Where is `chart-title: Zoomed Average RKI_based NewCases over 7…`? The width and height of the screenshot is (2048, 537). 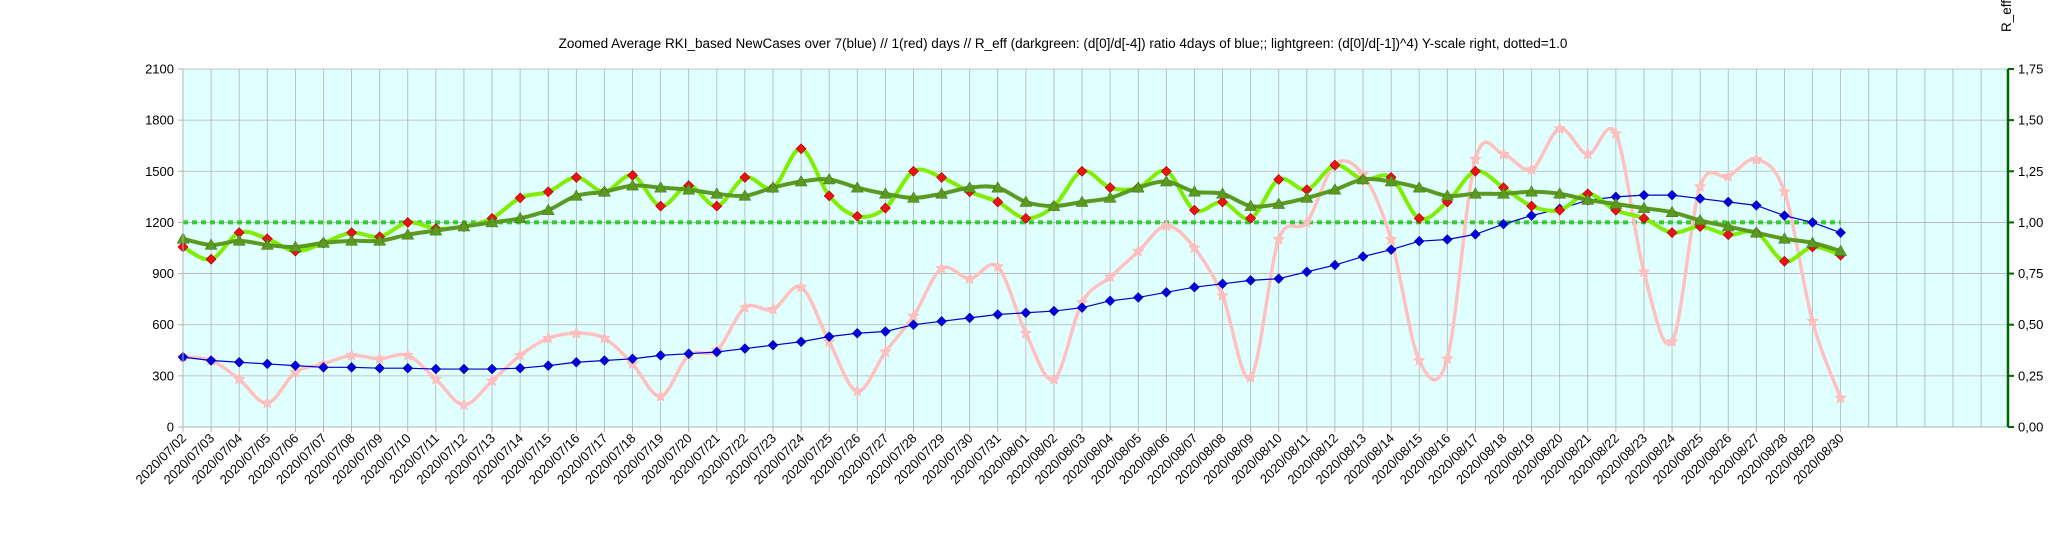 chart-title: Zoomed Average RKI_based NewCases over 7… is located at coordinates (1063, 43).